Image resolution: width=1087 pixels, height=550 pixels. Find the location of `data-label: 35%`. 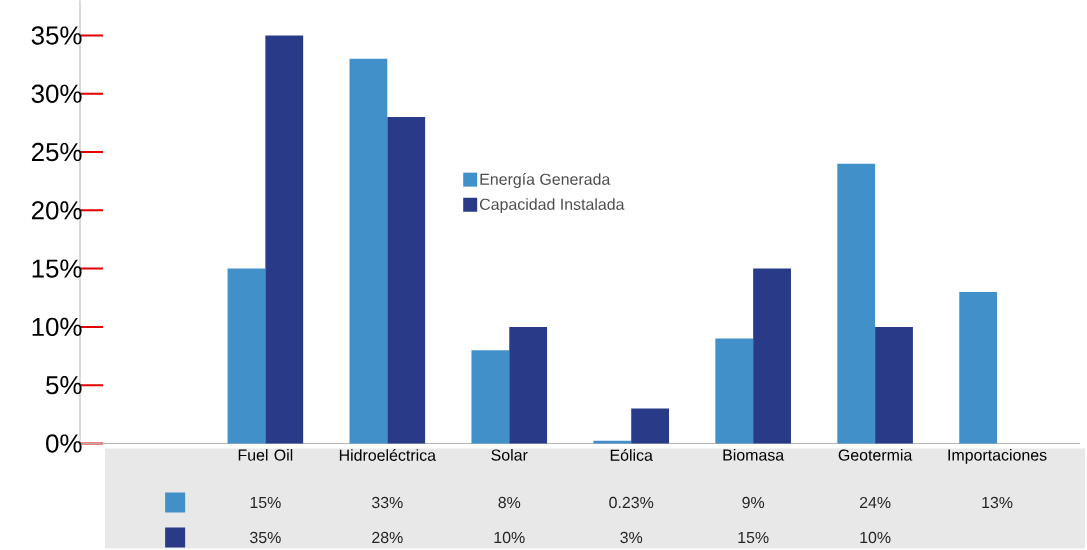

data-label: 35% is located at coordinates (265, 537).